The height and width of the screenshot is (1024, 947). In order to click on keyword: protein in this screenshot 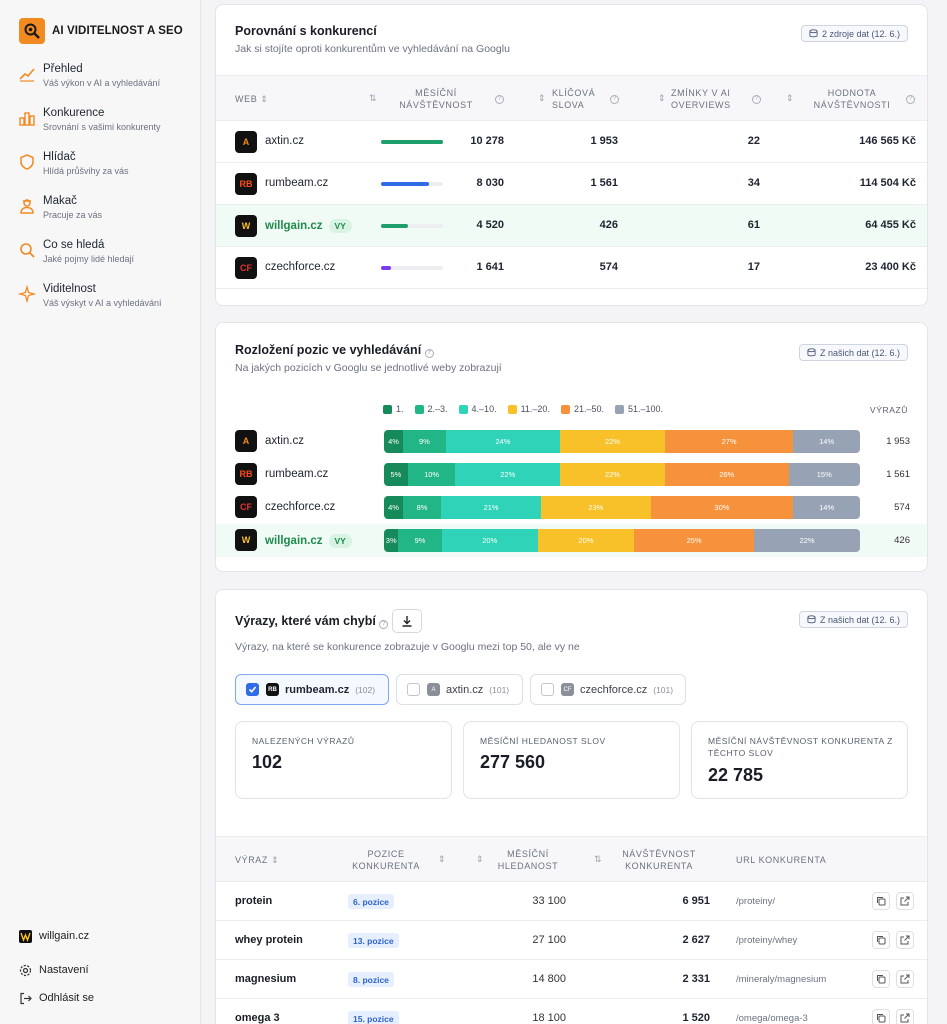, I will do `click(254, 901)`.